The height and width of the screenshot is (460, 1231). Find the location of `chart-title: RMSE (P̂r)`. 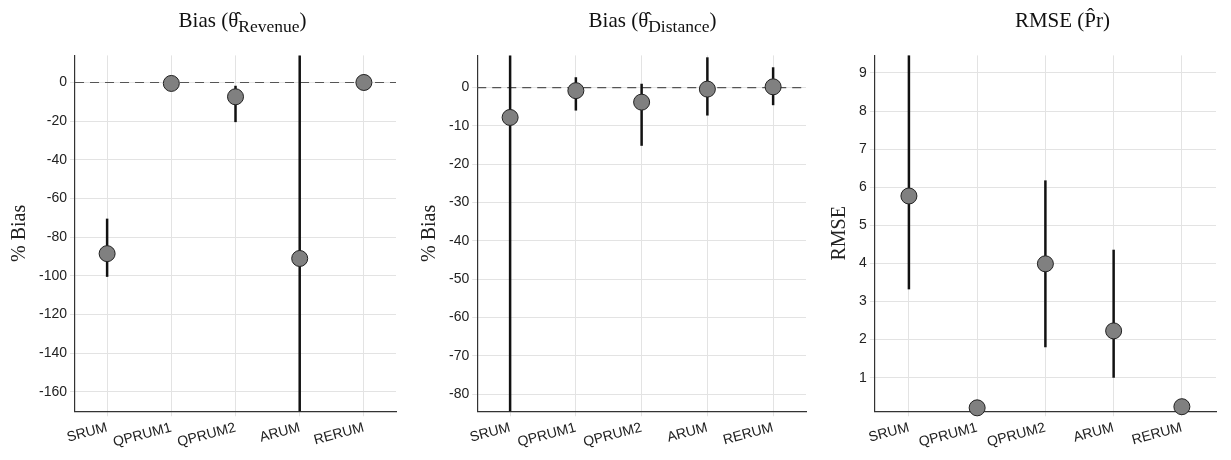

chart-title: RMSE (P̂r) is located at coordinates (1062, 20).